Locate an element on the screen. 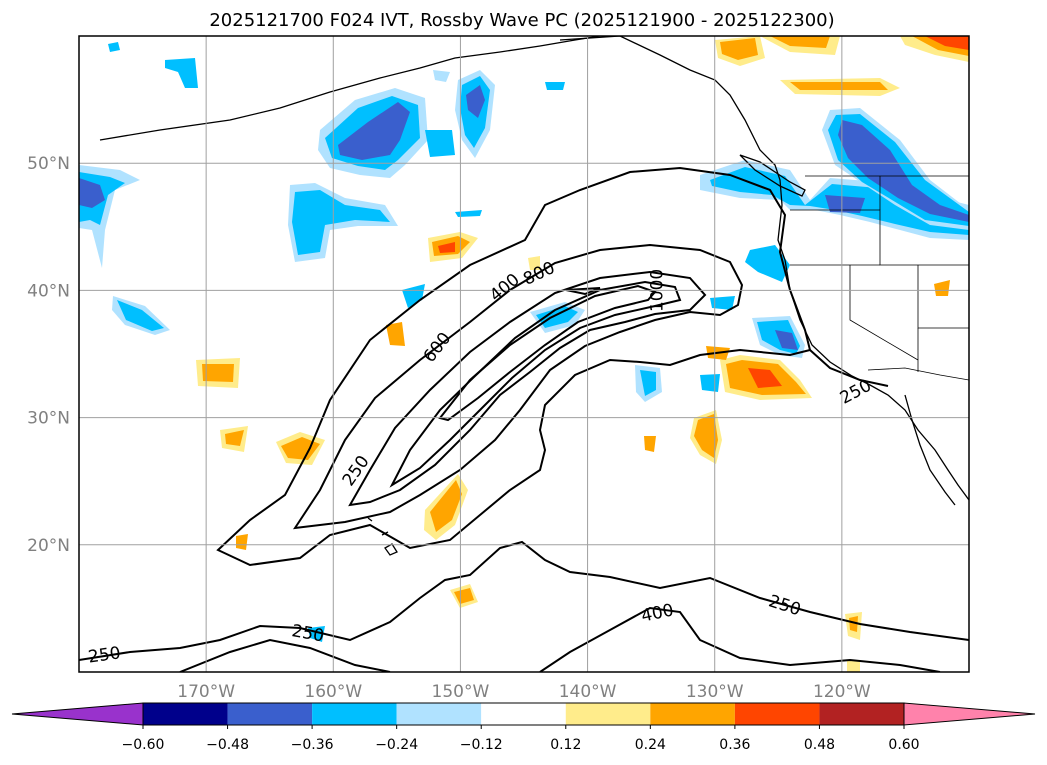 Image resolution: width=1047 pixels, height=765 pixels. ivt-contour-250-outer is located at coordinates (849, 368).